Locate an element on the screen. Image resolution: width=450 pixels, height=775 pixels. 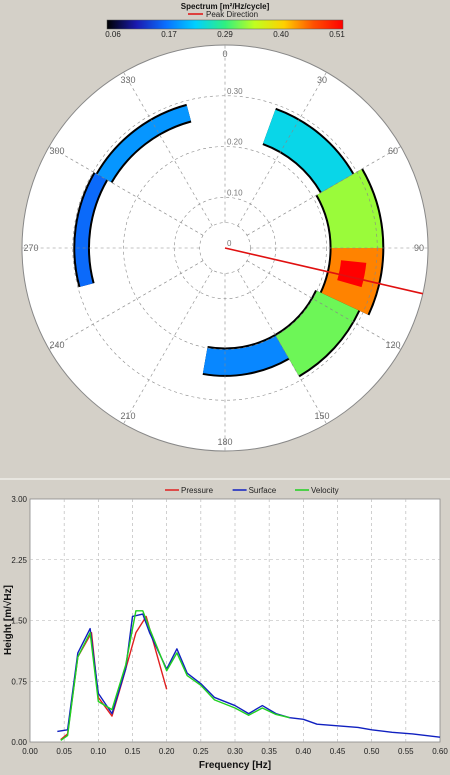
legend-label: Surface is located at coordinates (263, 490).